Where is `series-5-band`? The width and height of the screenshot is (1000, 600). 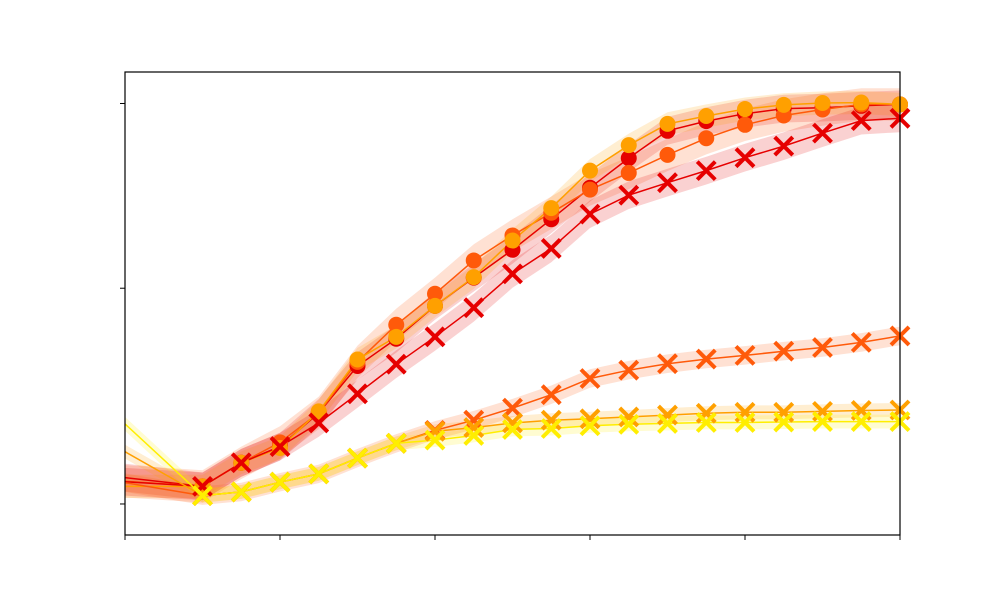 series-5-band is located at coordinates (512, 453).